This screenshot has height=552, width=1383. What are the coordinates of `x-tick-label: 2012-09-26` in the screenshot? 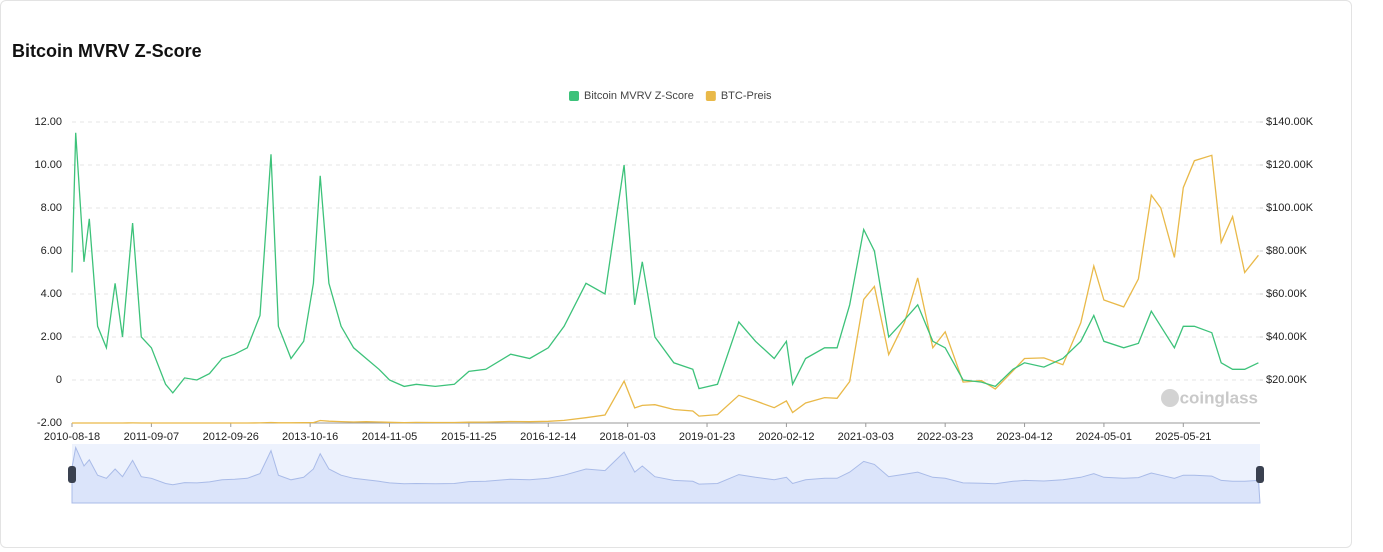 It's located at (231, 437).